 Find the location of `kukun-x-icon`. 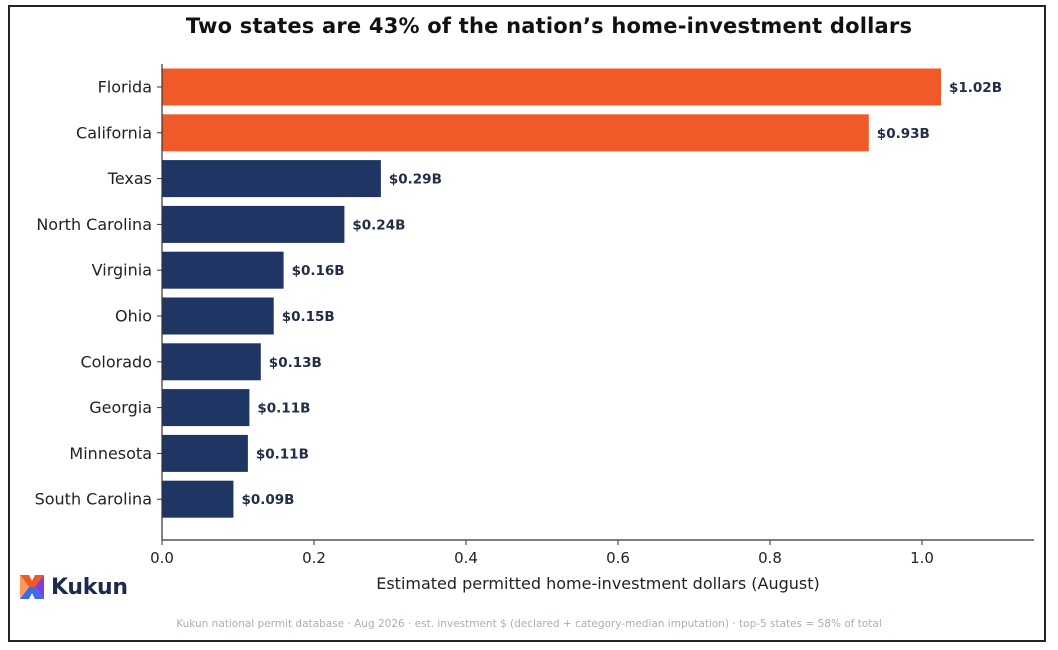

kukun-x-icon is located at coordinates (32, 587).